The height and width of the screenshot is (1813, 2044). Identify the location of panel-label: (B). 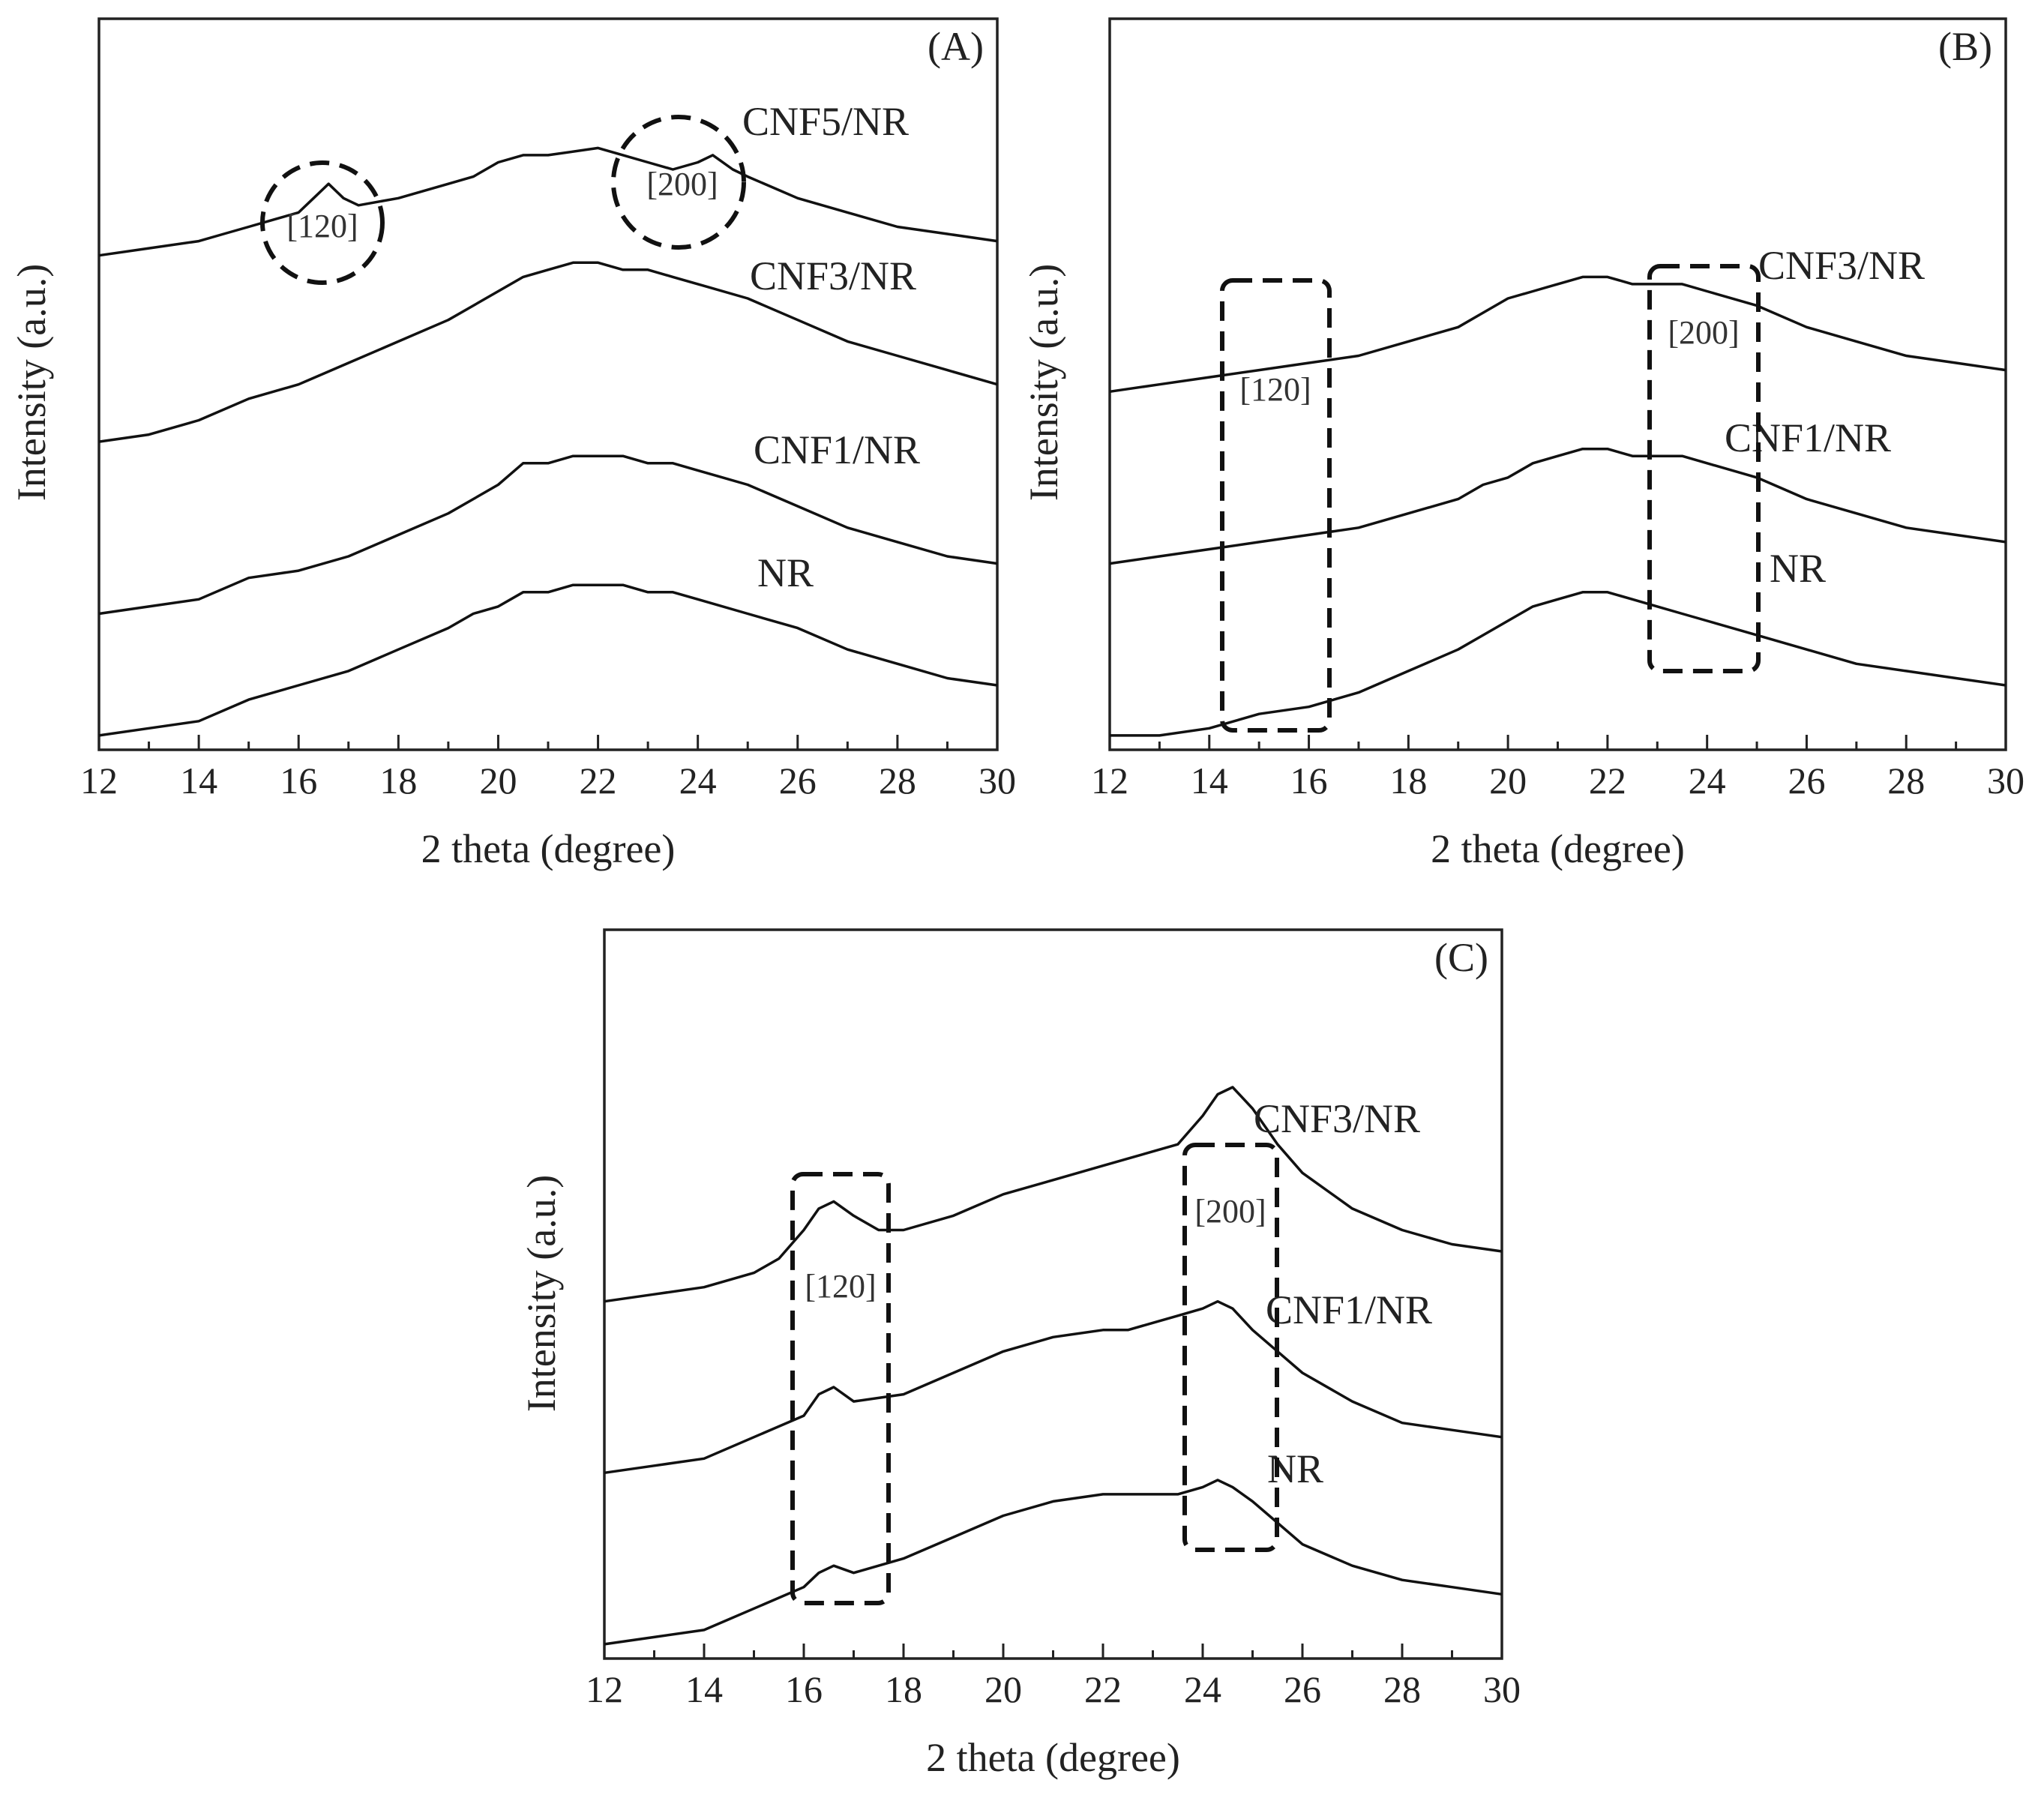
(1965, 47).